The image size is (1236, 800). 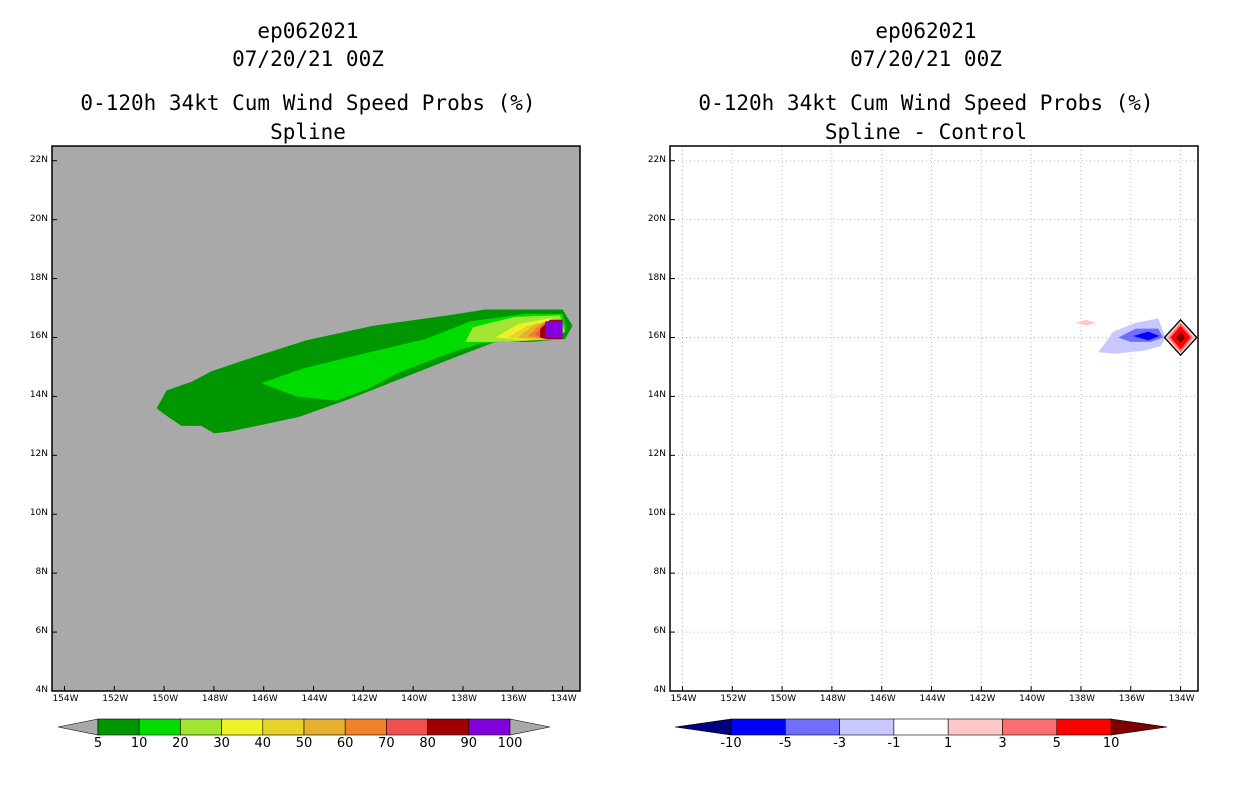 What do you see at coordinates (1139, 727) in the screenshot?
I see `right-colorbar-right-arrow` at bounding box center [1139, 727].